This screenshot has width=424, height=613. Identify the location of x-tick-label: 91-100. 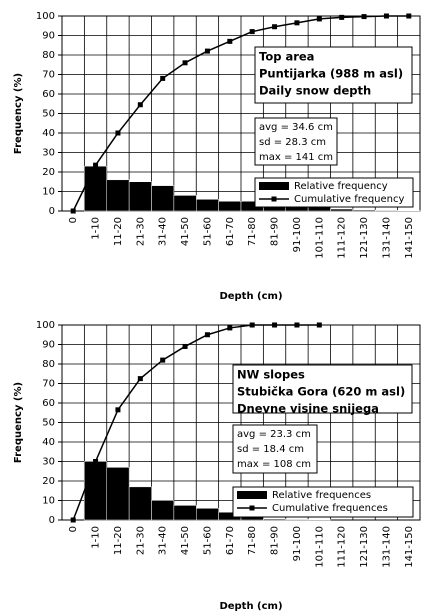
(297, 234).